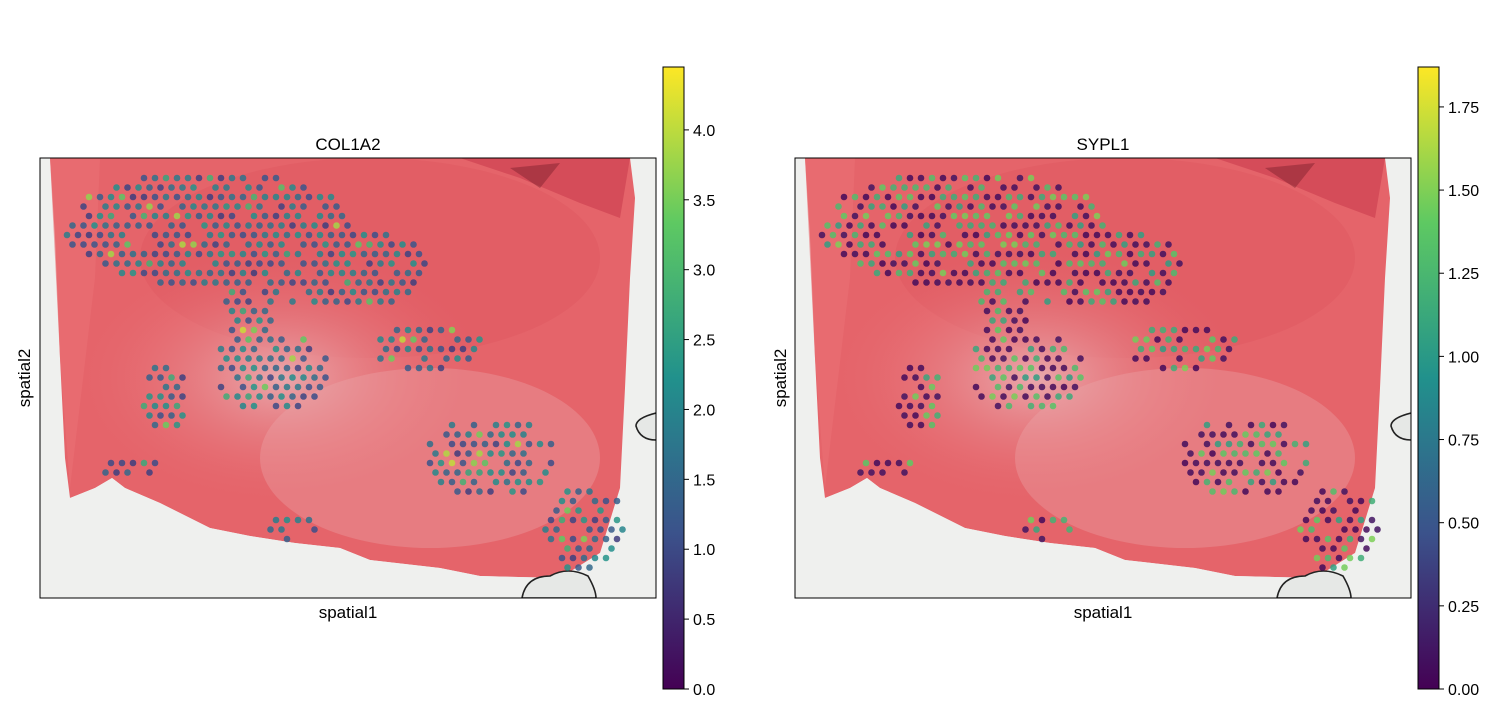 Image resolution: width=1500 pixels, height=726 pixels. Describe the element at coordinates (704, 201) in the screenshot. I see `colorbar-tick-label: 3.5` at that location.